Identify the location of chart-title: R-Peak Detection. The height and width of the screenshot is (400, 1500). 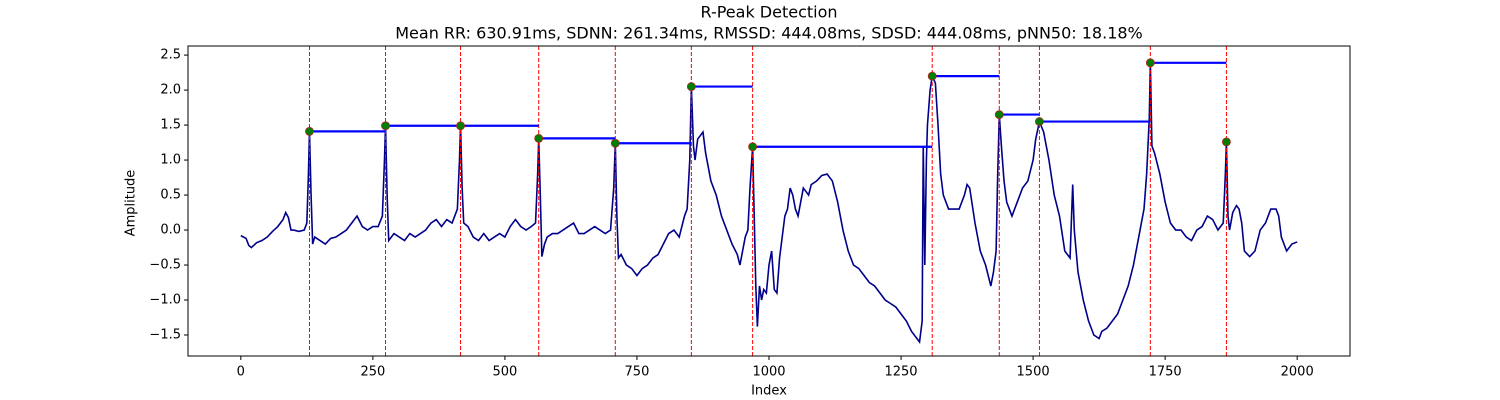
(768, 12).